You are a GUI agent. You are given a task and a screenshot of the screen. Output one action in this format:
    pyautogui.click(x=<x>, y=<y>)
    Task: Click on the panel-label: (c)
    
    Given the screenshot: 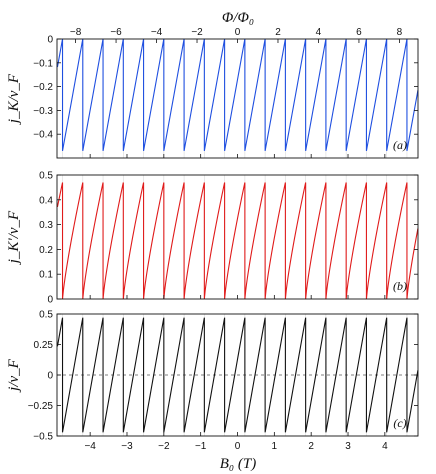 What is the action you would take?
    pyautogui.click(x=399, y=423)
    